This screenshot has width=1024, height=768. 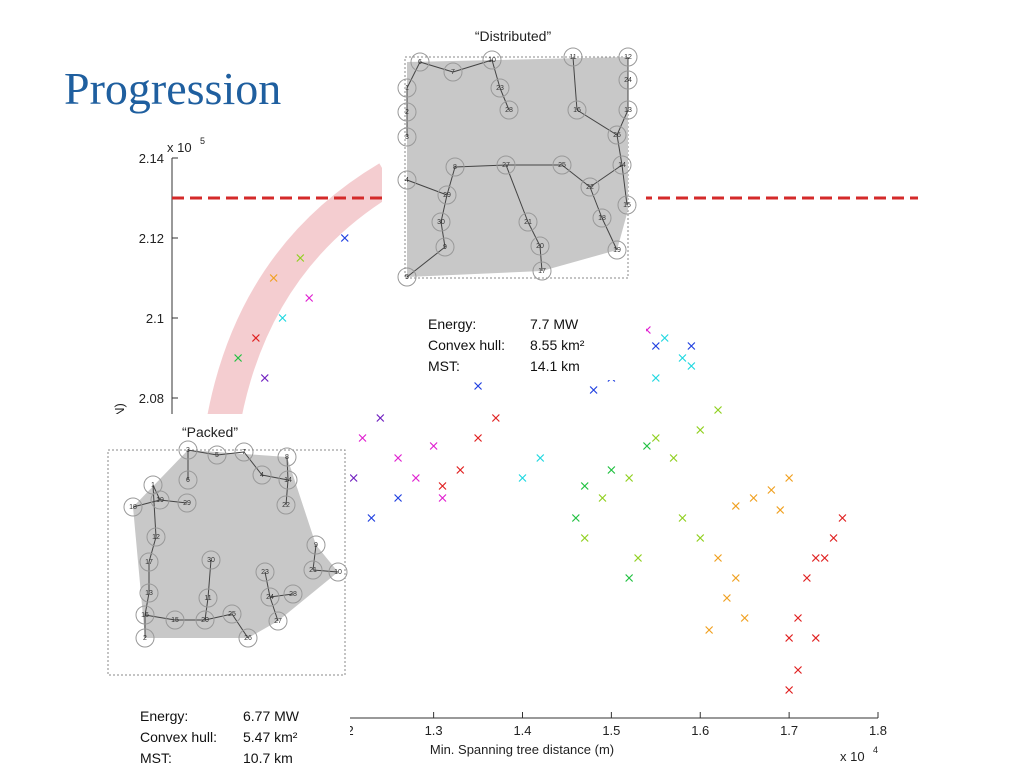 What do you see at coordinates (286, 505) in the screenshot?
I see `turbine-label: 22` at bounding box center [286, 505].